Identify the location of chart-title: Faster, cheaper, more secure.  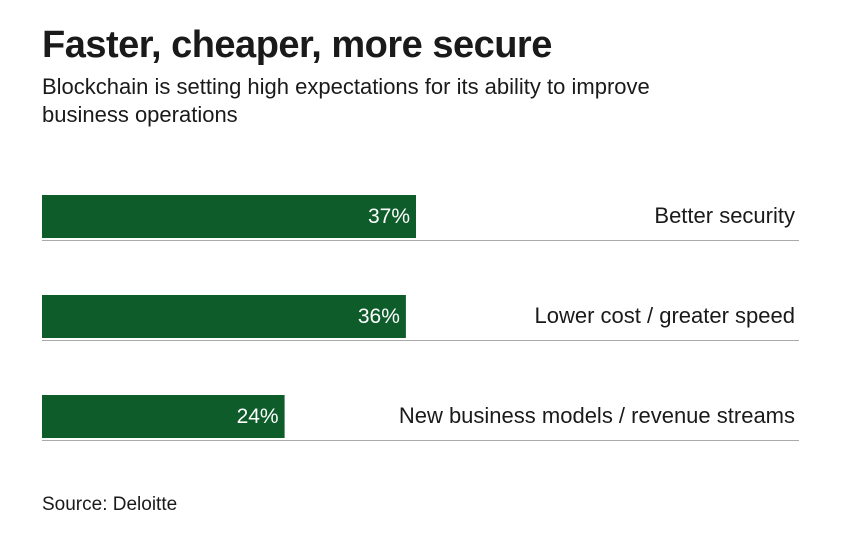
(297, 45).